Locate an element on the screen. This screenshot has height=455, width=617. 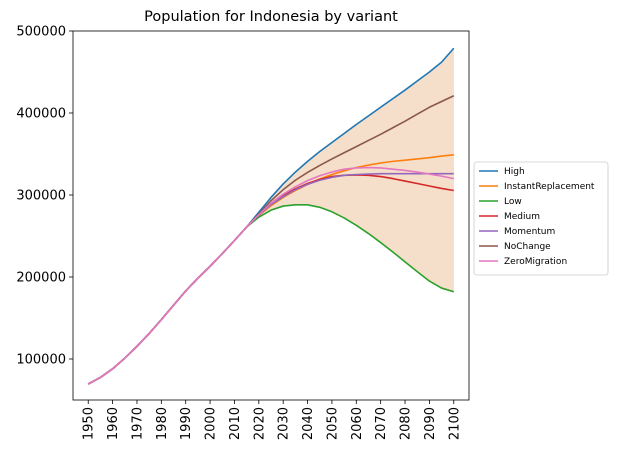
chart-title: Population for Indonesia by variant is located at coordinates (271, 17).